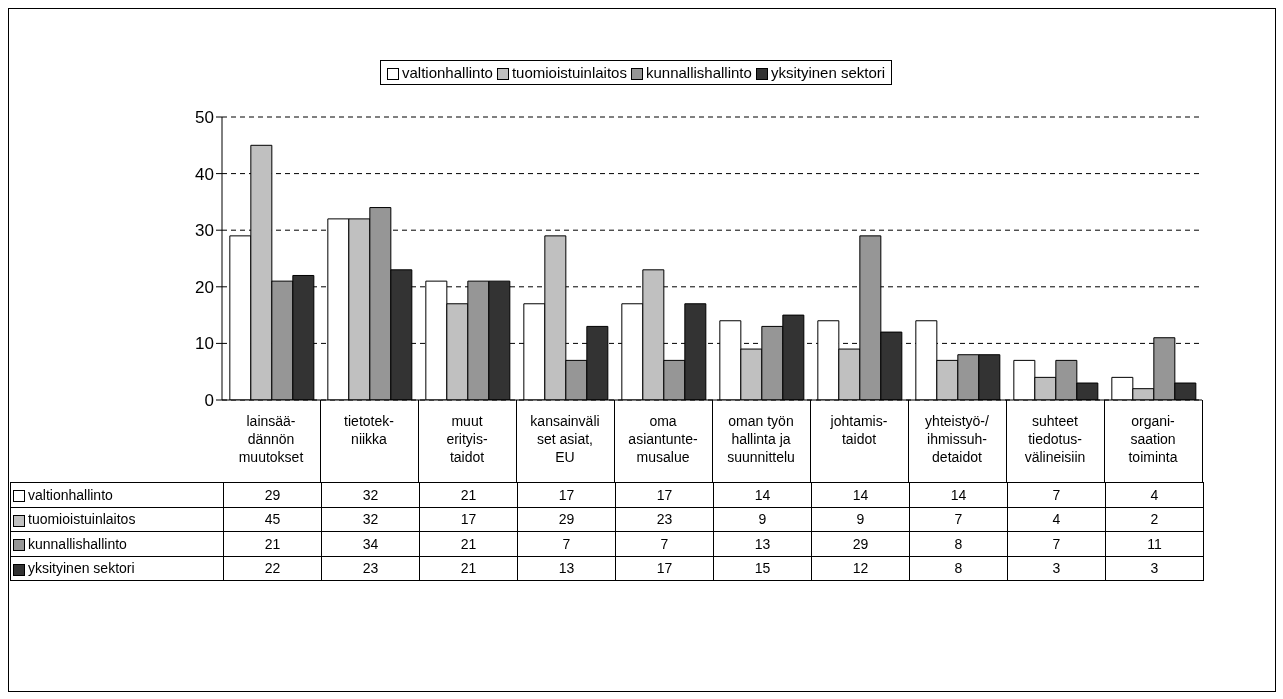 This screenshot has width=1283, height=699. I want to click on x-tick-label: kansainväli set asiat, EU, so click(565, 439).